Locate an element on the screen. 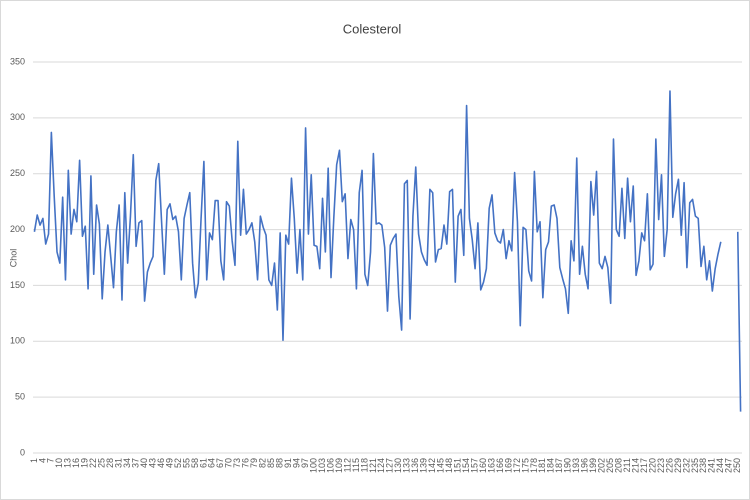  x-tick-label: 64 is located at coordinates (212, 463).